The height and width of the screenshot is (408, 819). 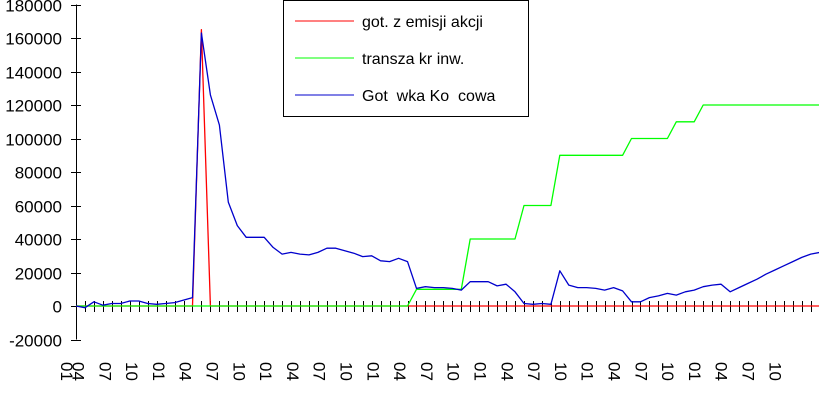 I want to click on y-tick-label: 0, so click(x=57, y=307).